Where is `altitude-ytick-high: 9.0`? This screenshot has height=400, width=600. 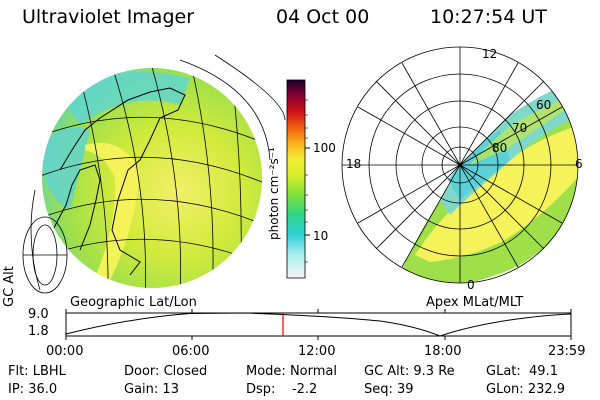
altitude-ytick-high: 9.0 is located at coordinates (38, 314).